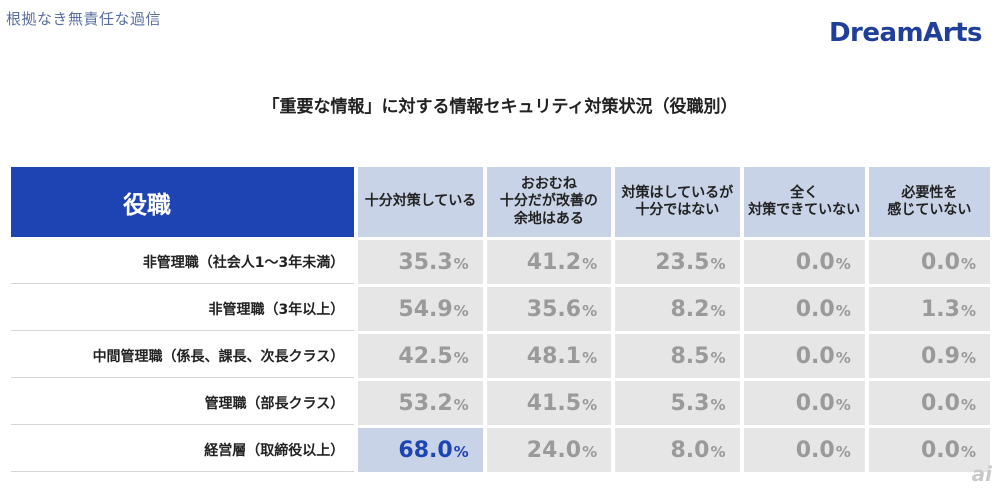  I want to click on value-cell: 0.9%, so click(929, 356).